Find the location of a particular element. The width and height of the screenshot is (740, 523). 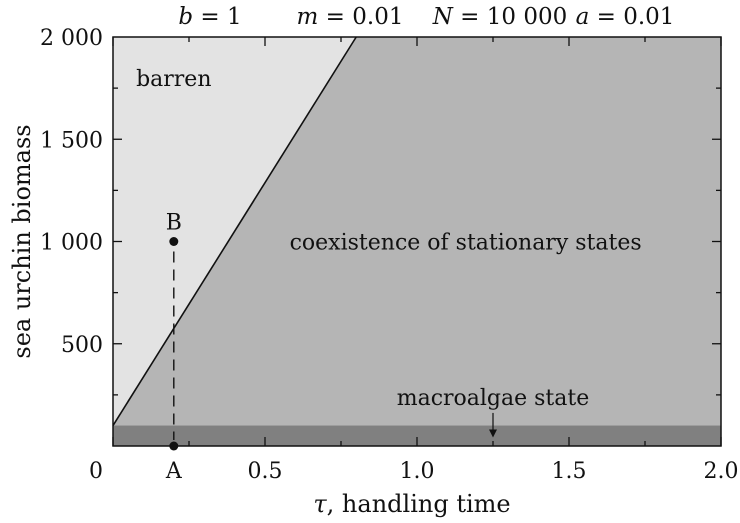

param-a: a = 0.01 is located at coordinates (625, 17).